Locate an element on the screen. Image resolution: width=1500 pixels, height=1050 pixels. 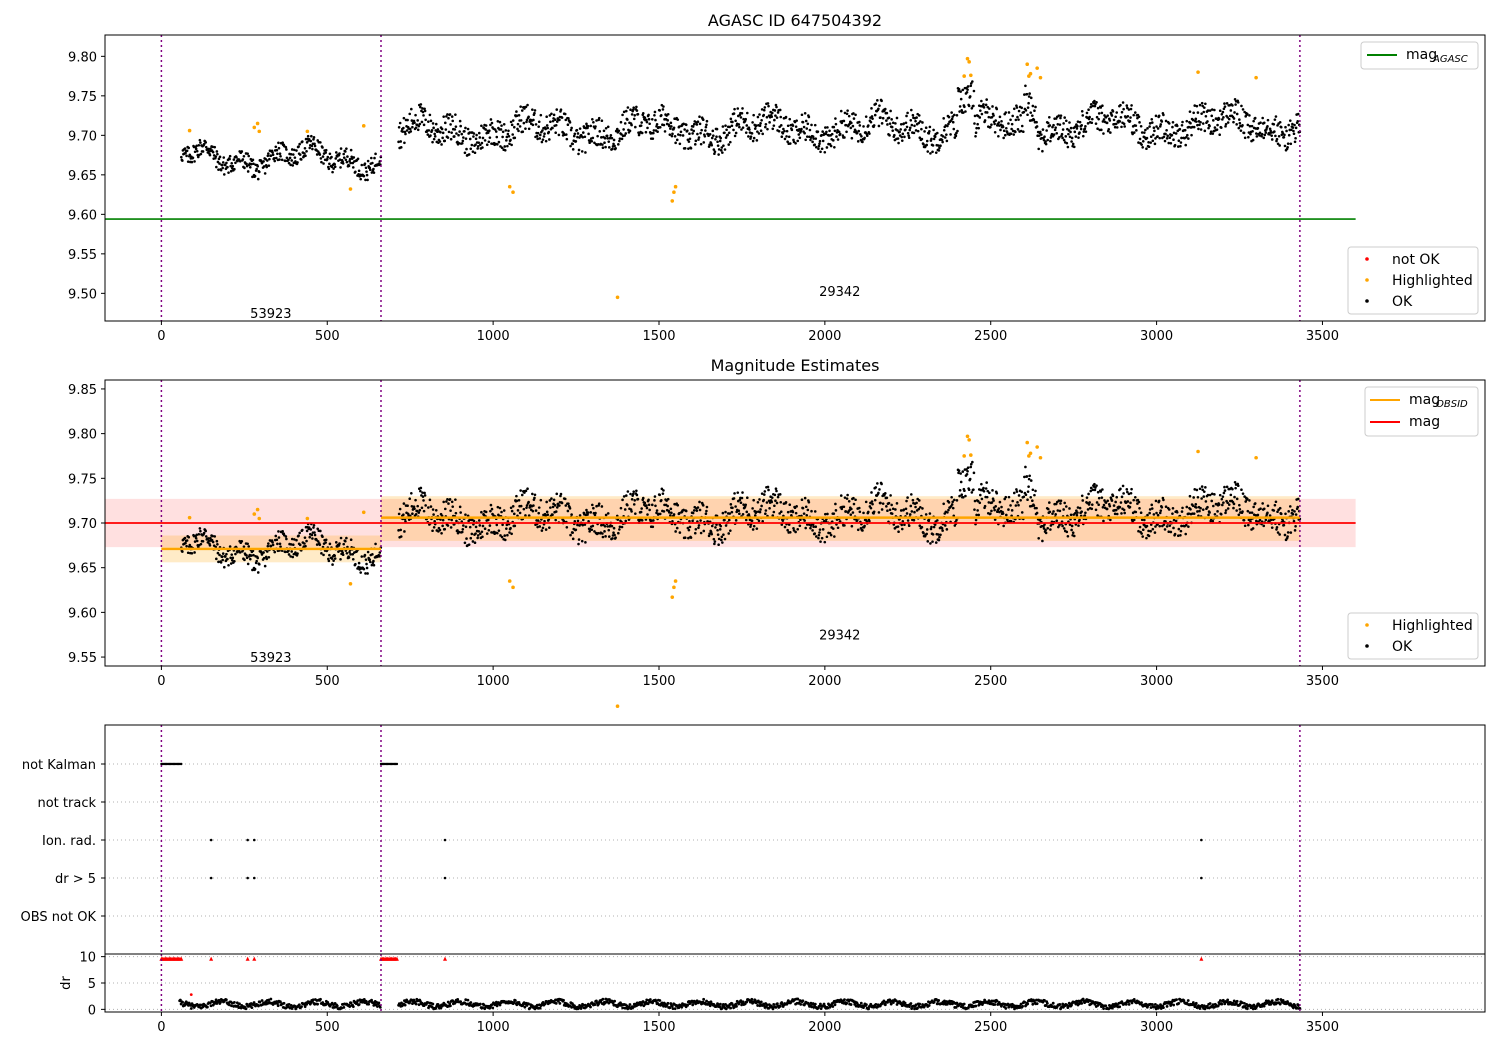
legend-subscript: AGASC is located at coordinates (1450, 59).